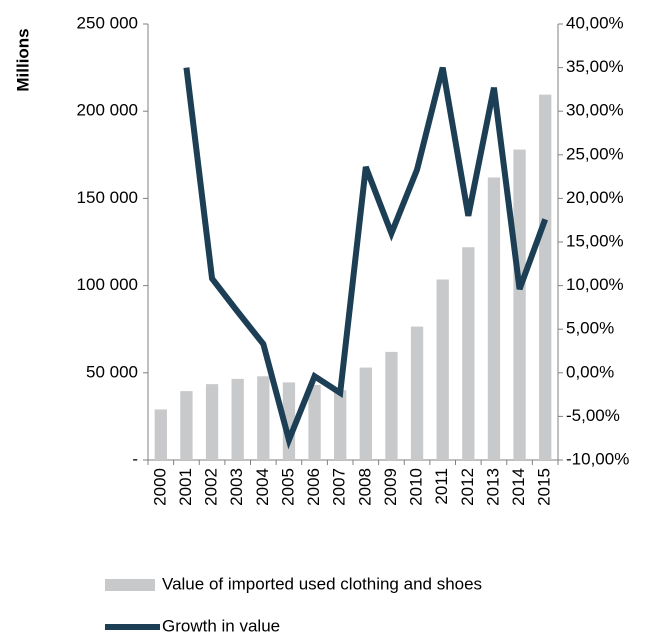  I want to click on x-tick-label: 2007, so click(339, 487).